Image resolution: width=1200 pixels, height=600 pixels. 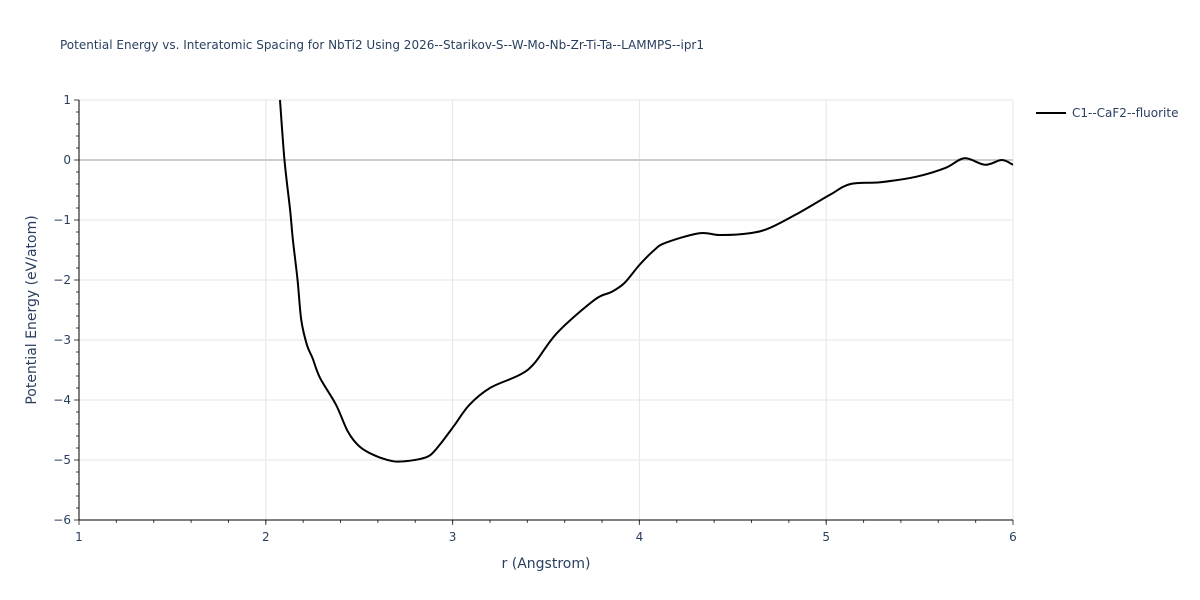 I want to click on y-tick-label: −6, so click(x=62, y=520).